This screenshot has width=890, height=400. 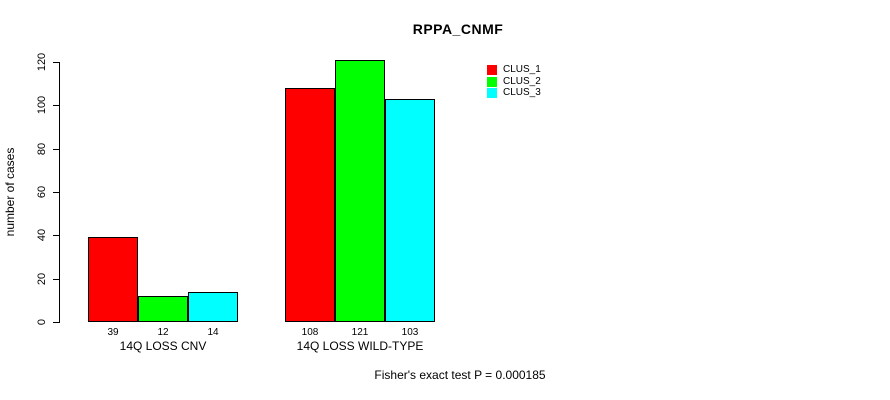 I want to click on bar-value-label: 121, so click(x=360, y=332).